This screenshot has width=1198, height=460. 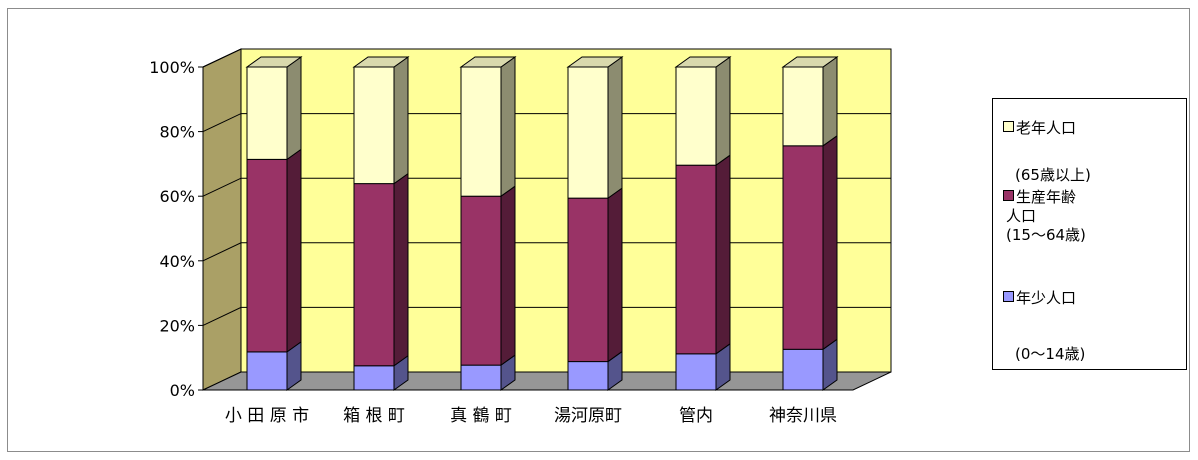 What do you see at coordinates (481, 416) in the screenshot?
I see `x-category-label: 真 鶴 町` at bounding box center [481, 416].